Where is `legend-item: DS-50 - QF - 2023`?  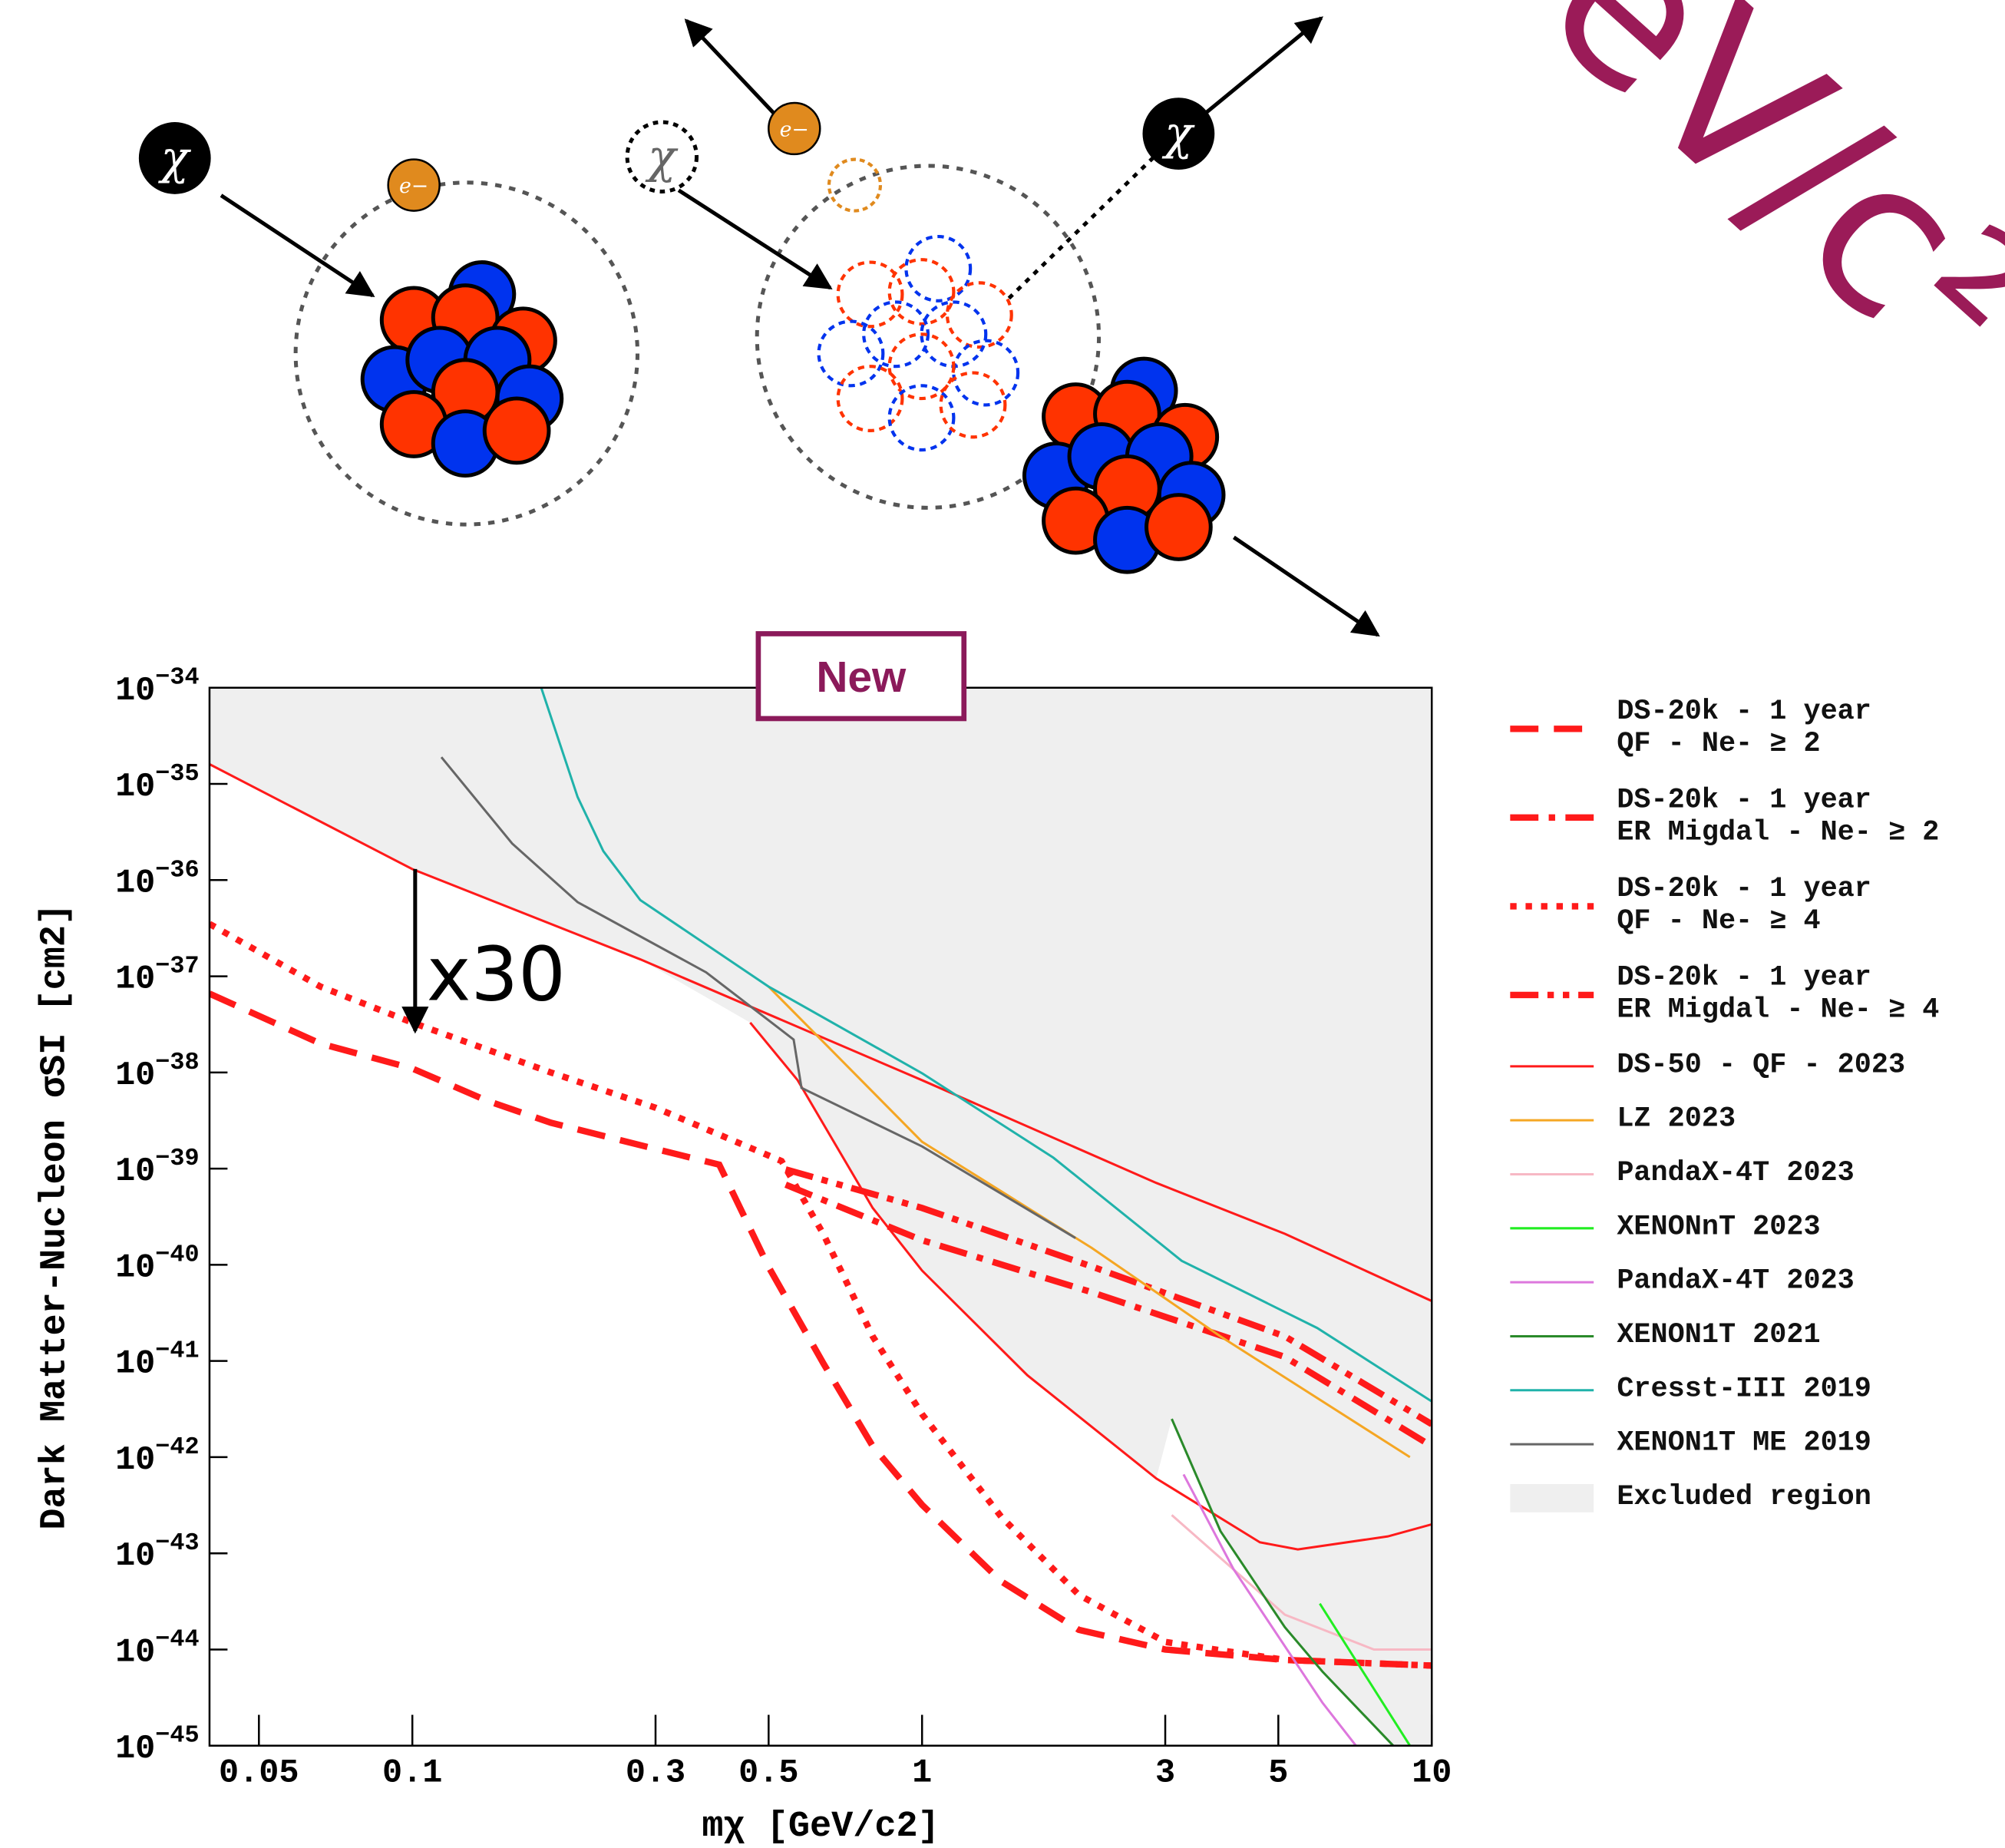
legend-item: DS-50 - QF - 2023 is located at coordinates (1761, 1065).